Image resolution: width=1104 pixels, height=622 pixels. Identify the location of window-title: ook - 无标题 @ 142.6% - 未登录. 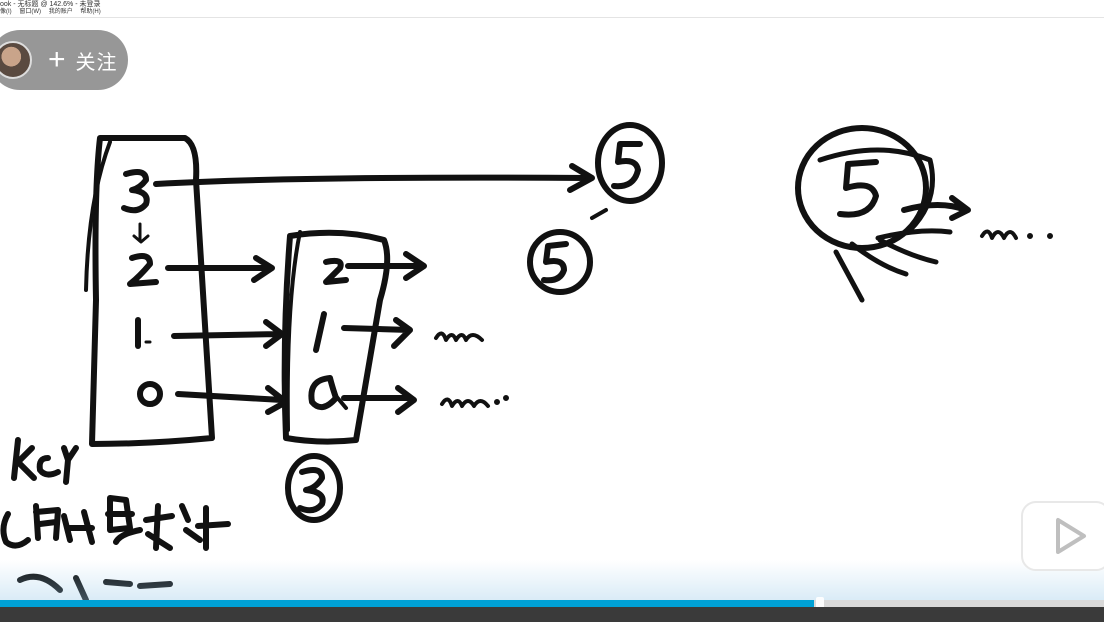
(50, 4).